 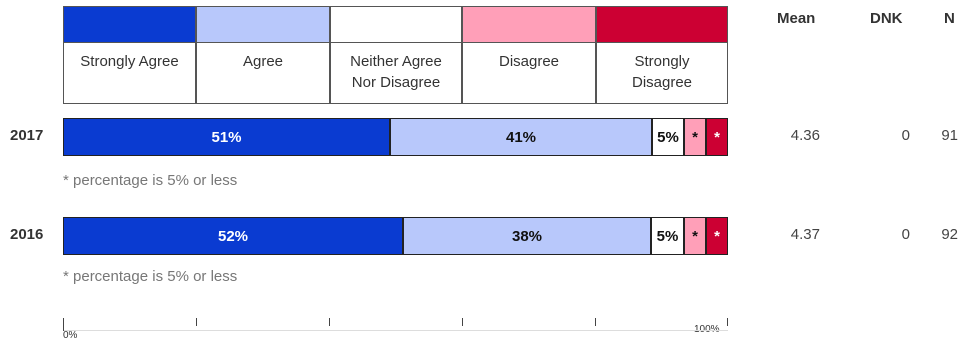 What do you see at coordinates (396, 24) in the screenshot?
I see `legend-swatch-neither` at bounding box center [396, 24].